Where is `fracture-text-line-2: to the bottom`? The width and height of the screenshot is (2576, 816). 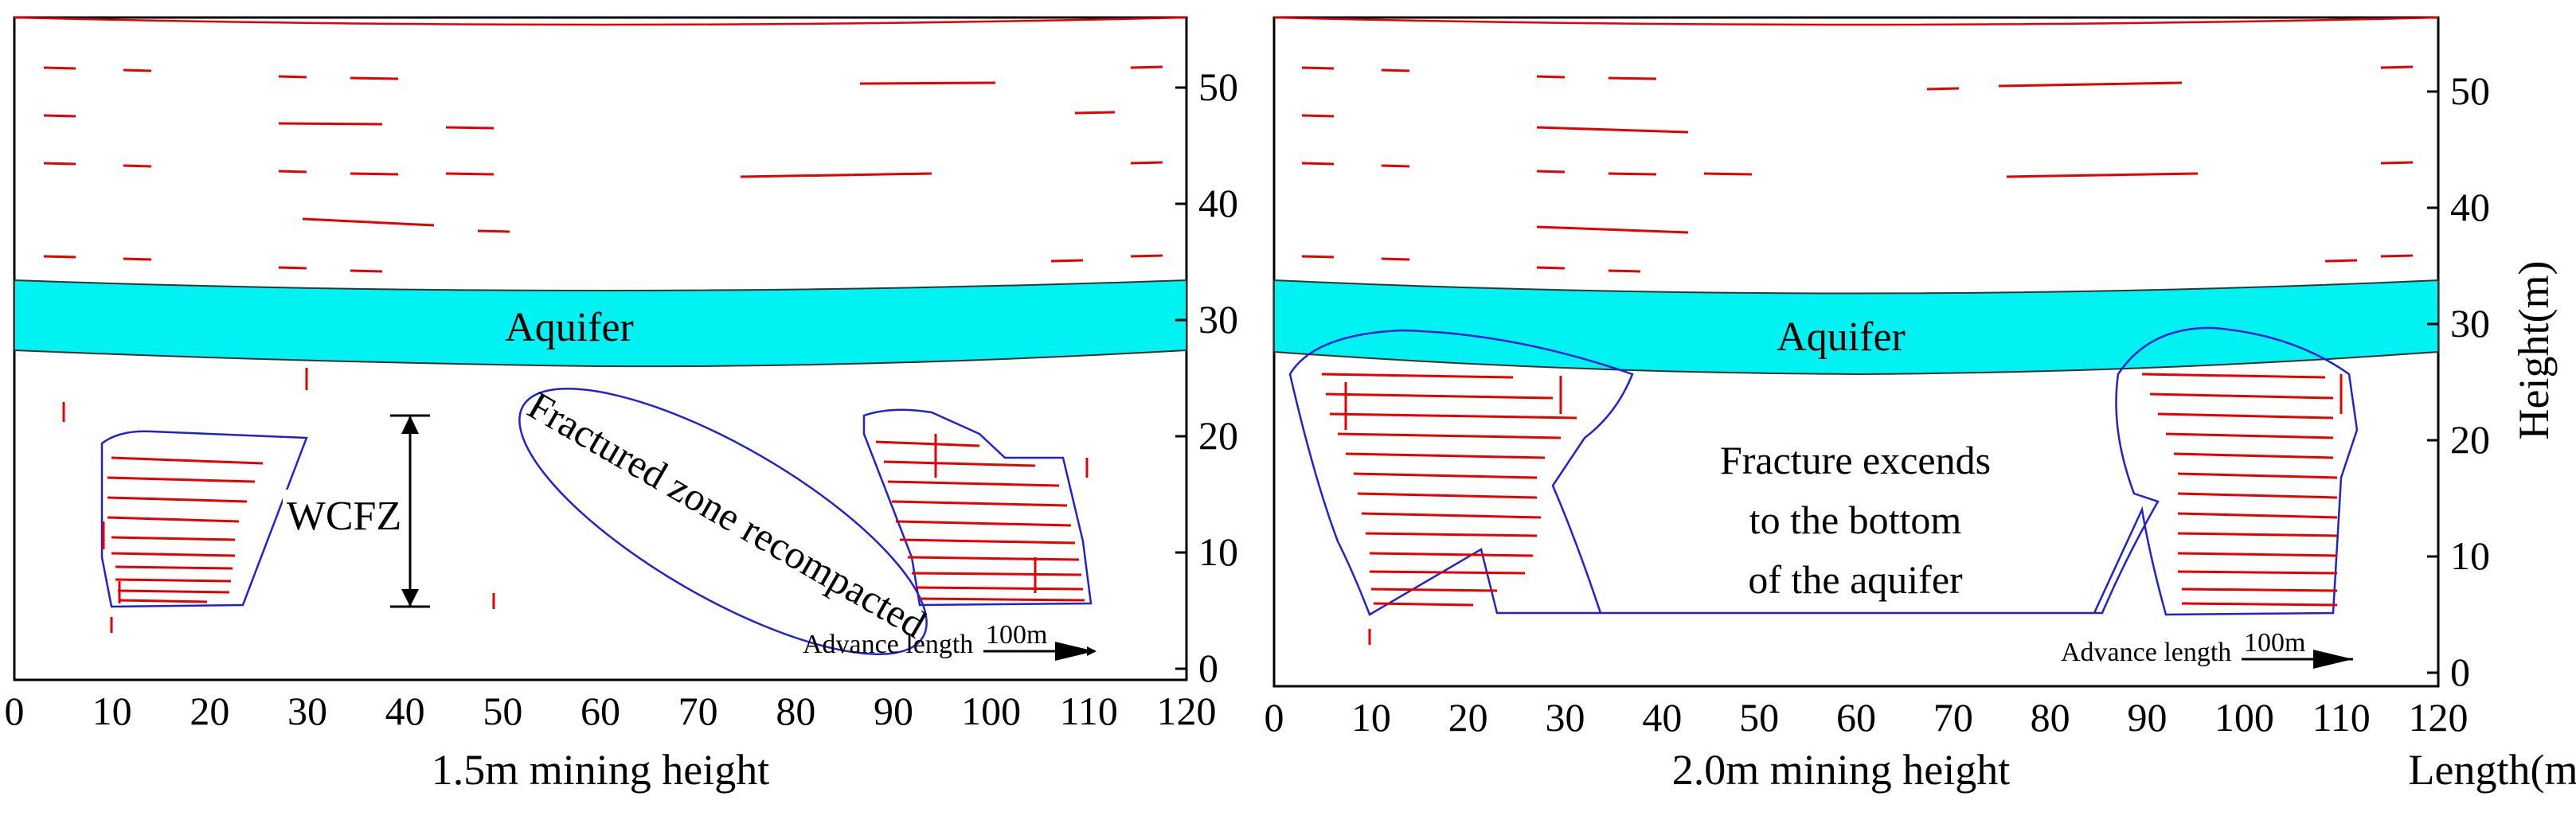 fracture-text-line-2: to the bottom is located at coordinates (1855, 520).